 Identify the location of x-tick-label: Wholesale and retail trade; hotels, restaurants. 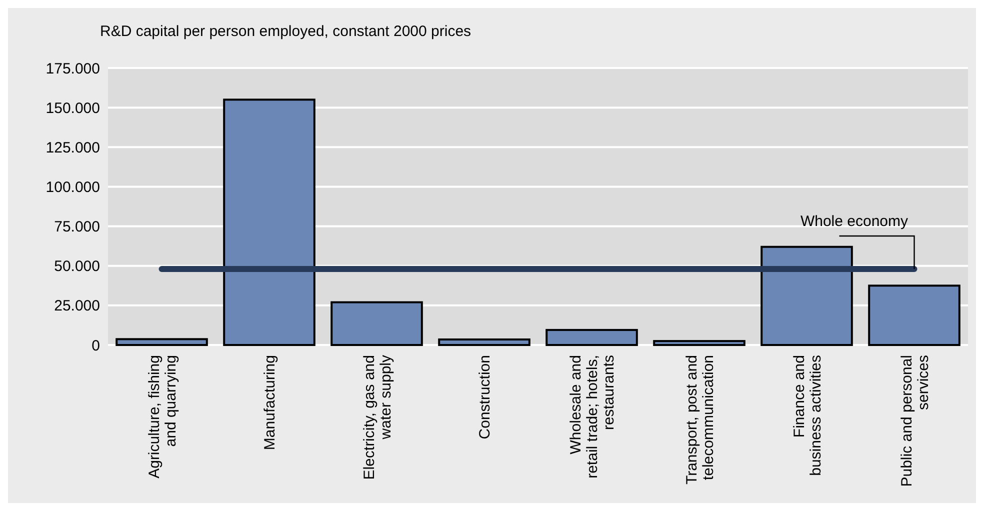
(593, 416).